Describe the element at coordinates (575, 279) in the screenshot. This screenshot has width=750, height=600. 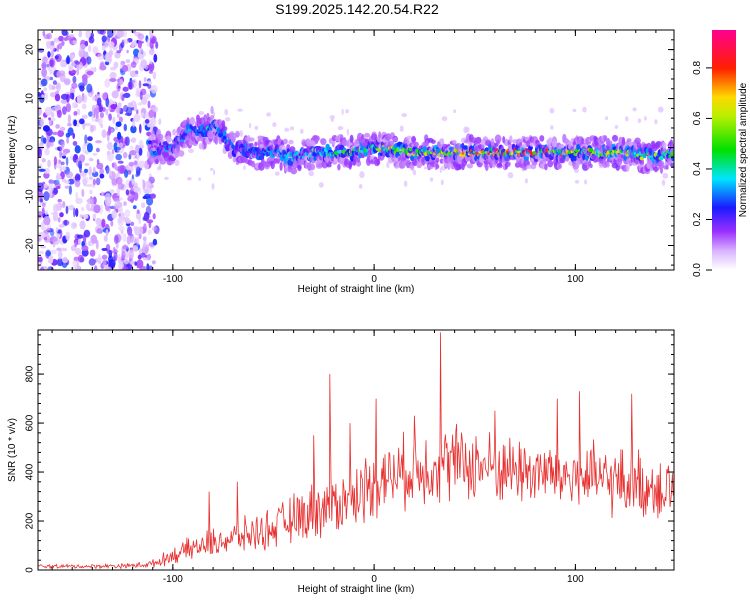
I see `x-tick-label: 100` at that location.